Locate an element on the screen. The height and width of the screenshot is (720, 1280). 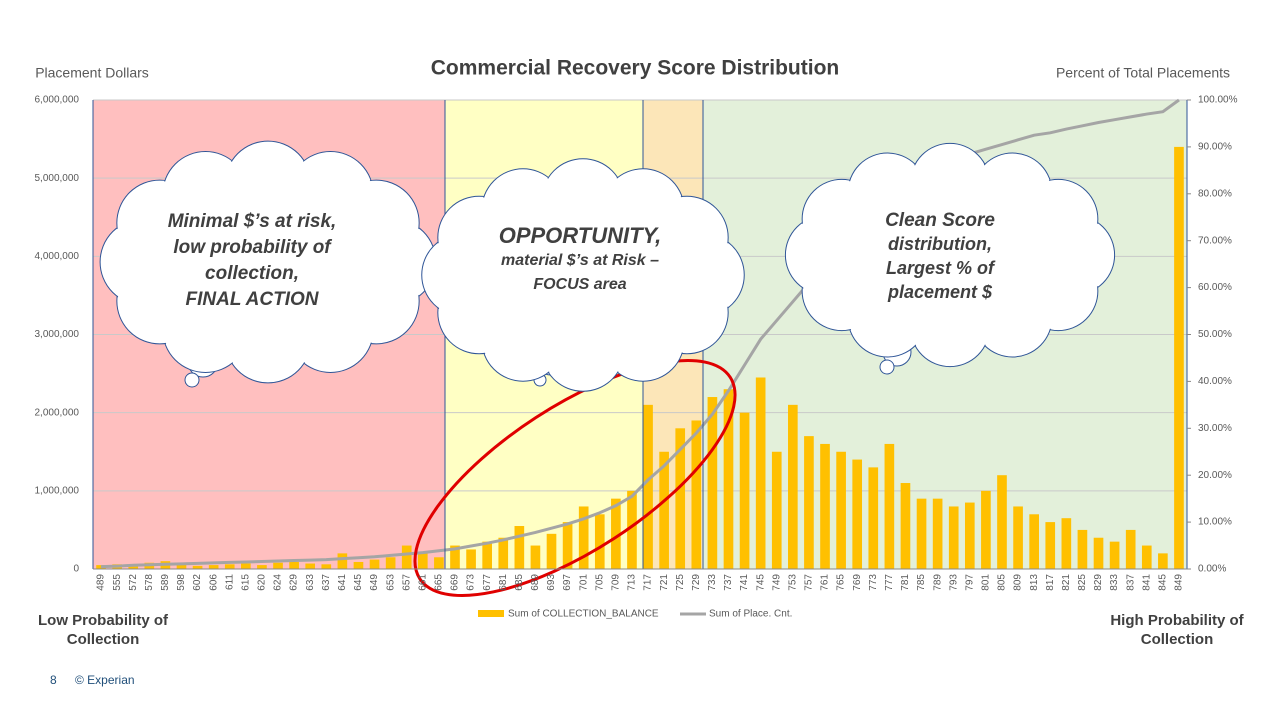
cloud-bubble is located at coordinates (192, 380).